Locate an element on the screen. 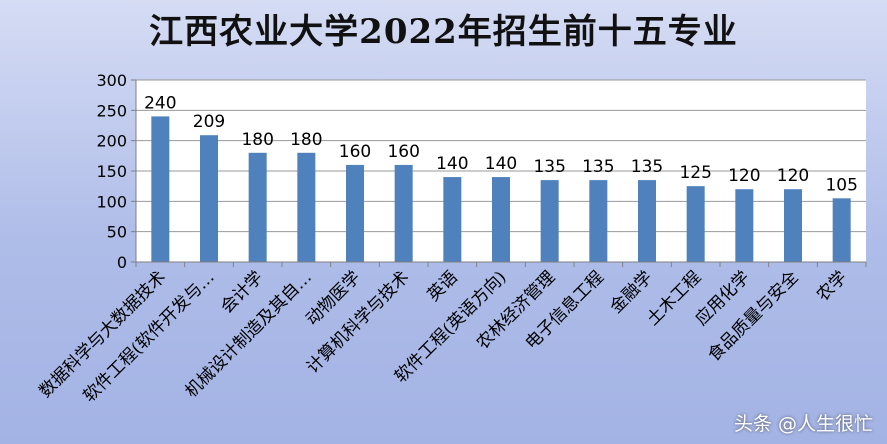 This screenshot has height=444, width=887. x-tick-label: 农学 is located at coordinates (832, 286).